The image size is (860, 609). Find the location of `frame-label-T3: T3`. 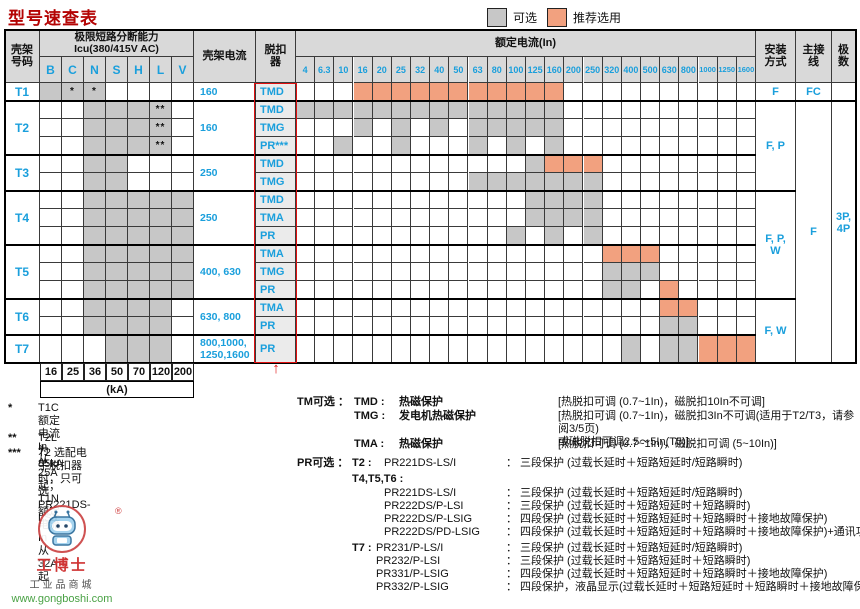

frame-label-T3: T3 is located at coordinates (22, 173).